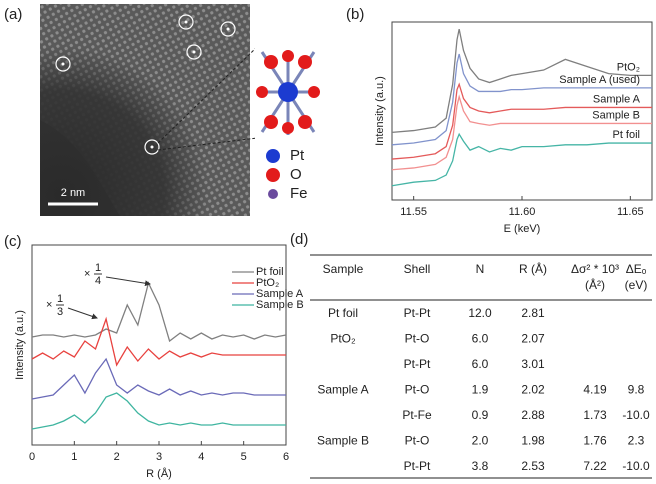 This screenshot has height=484, width=656. Describe the element at coordinates (413, 212) in the screenshot. I see `x-tick-label: 11.55` at that location.